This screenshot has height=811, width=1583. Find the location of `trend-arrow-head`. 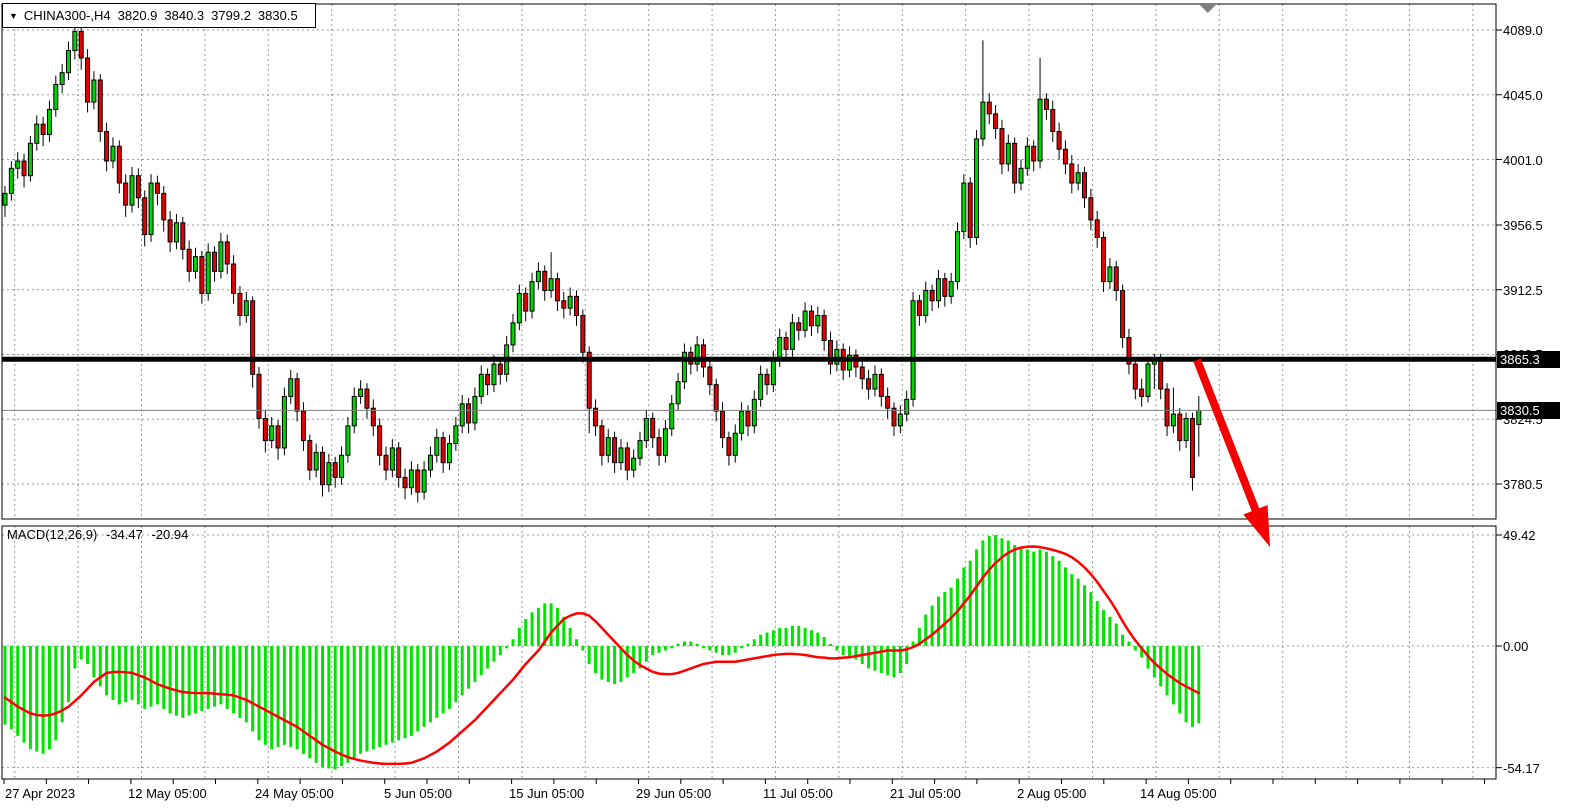

trend-arrow-head is located at coordinates (1256, 526).